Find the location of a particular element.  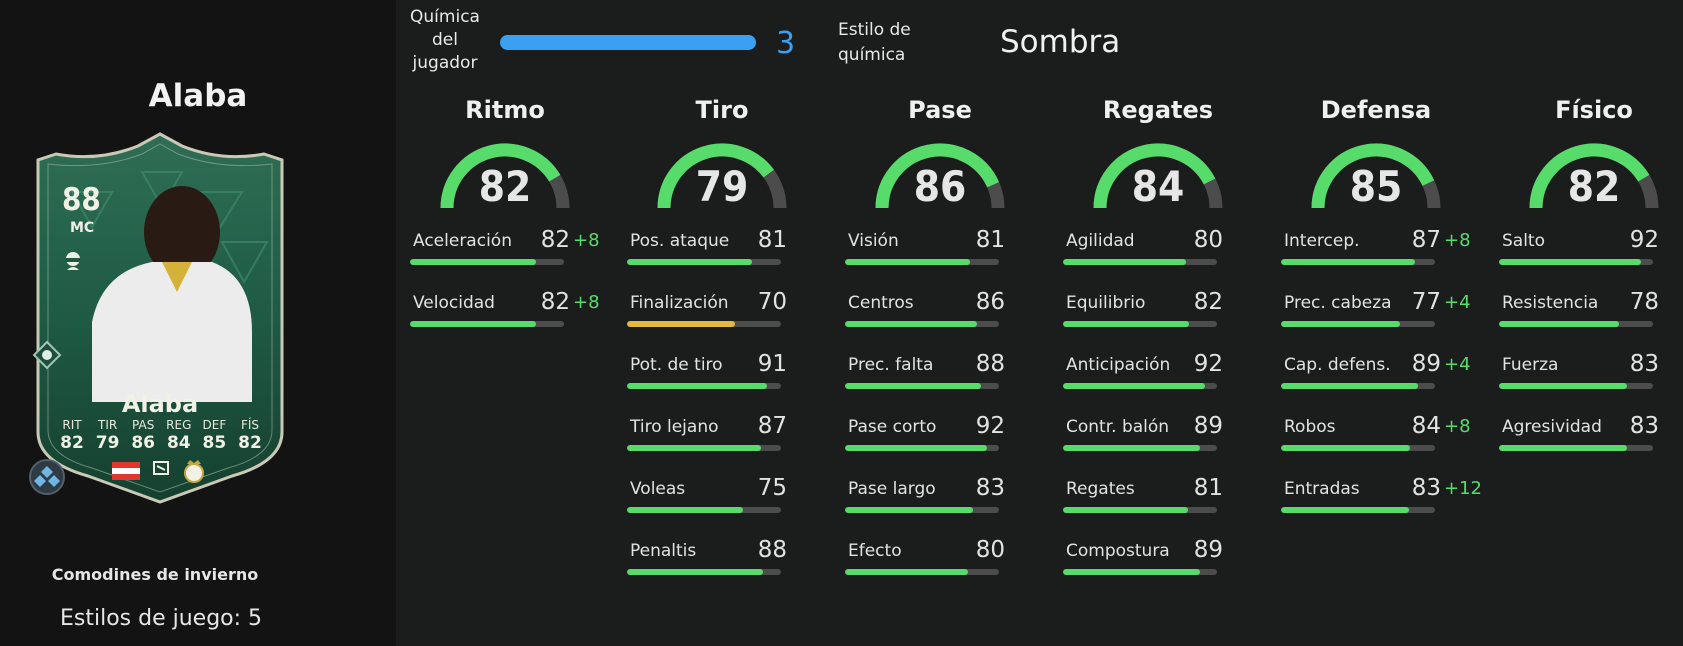

attribute-name: Visión is located at coordinates (873, 241).